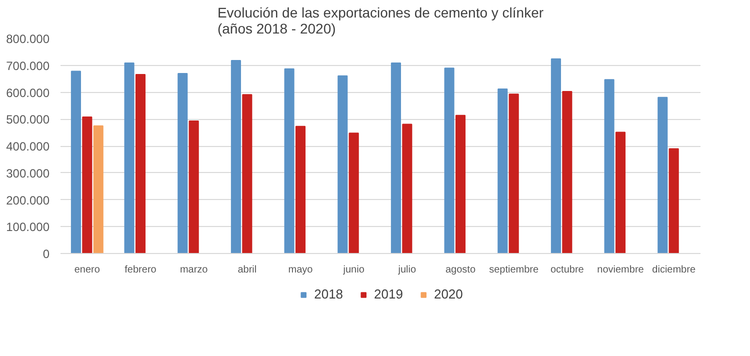  I want to click on y-tick-label: 700.000, so click(28, 65).